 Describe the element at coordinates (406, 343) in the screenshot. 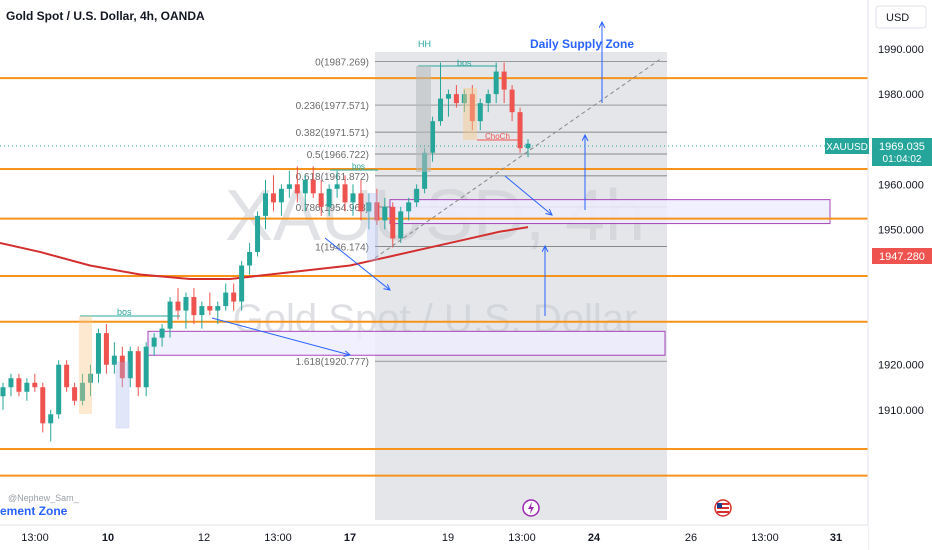

I see `lower-zone` at that location.